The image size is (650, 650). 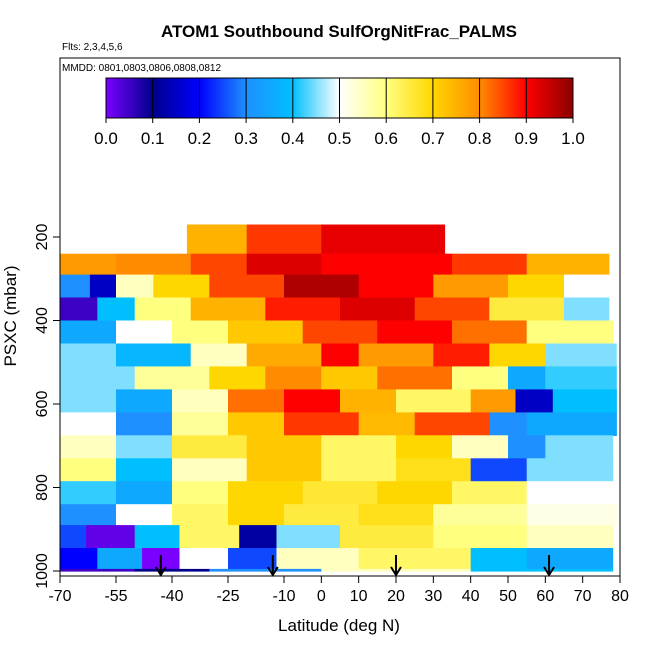 I want to click on colorbar-tick-label: 0.1, so click(x=153, y=138).